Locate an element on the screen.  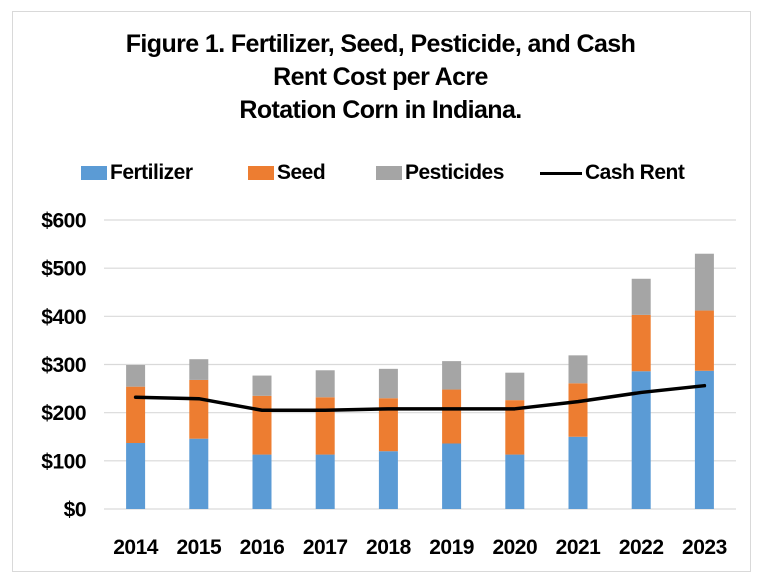
y-tick-label: $300 is located at coordinates (63, 365).